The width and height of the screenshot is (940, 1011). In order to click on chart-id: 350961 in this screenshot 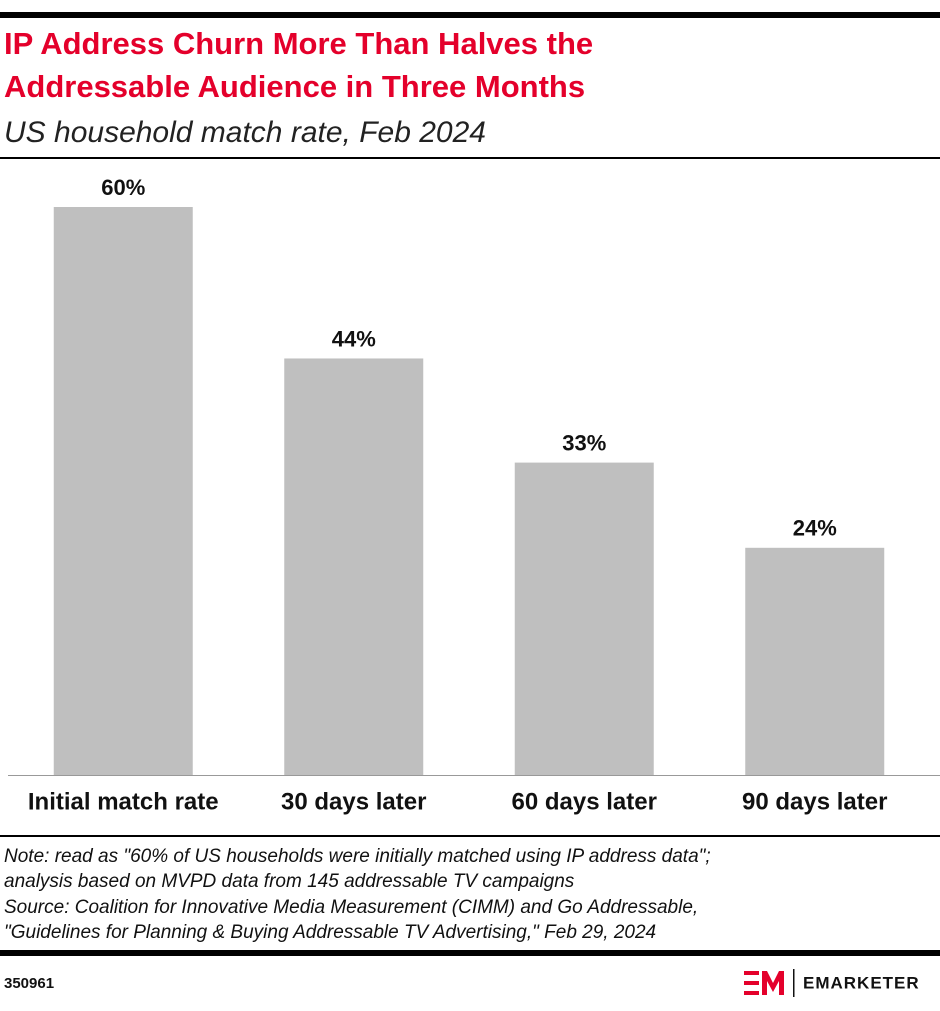, I will do `click(29, 983)`.